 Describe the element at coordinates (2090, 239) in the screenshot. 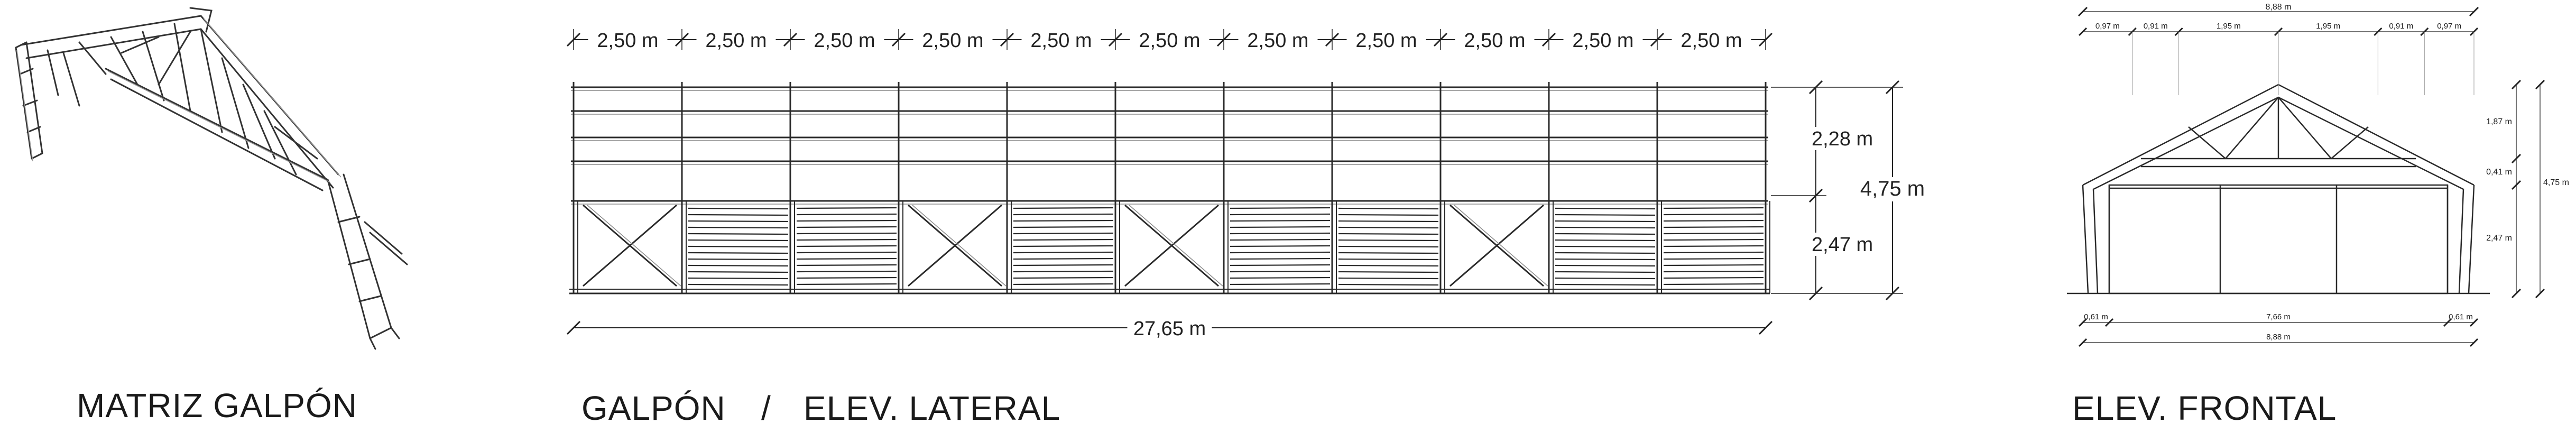

I see `left-leg` at that location.